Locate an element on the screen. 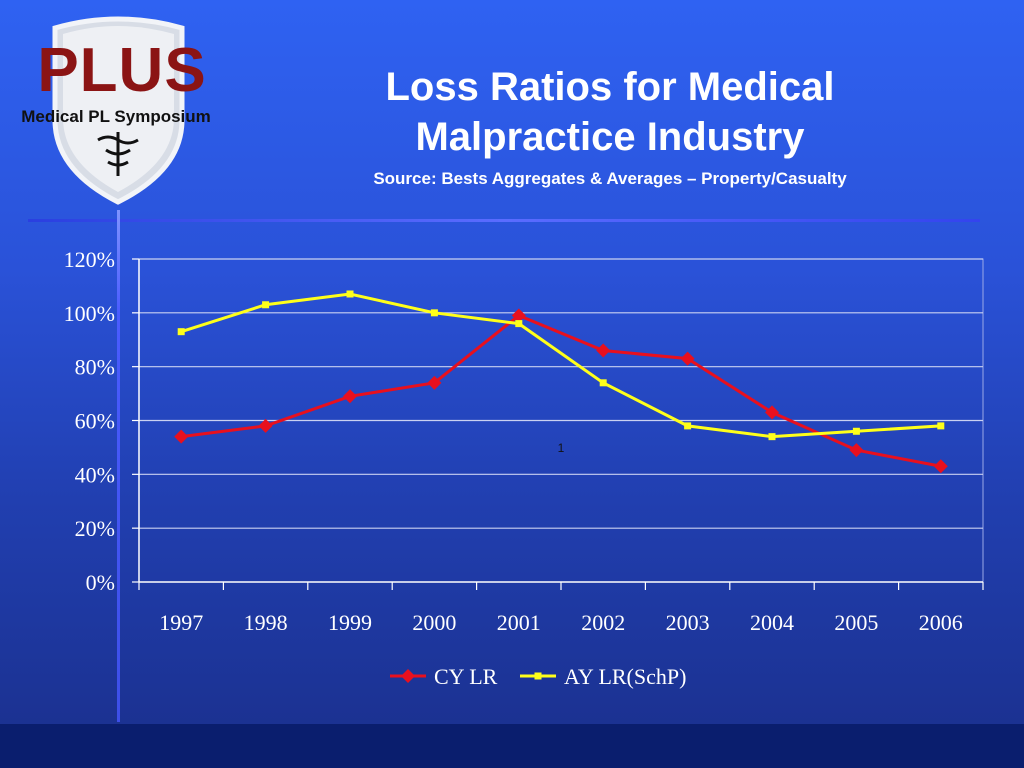 This screenshot has height=768, width=1024. legend-label: CY LR is located at coordinates (466, 676).